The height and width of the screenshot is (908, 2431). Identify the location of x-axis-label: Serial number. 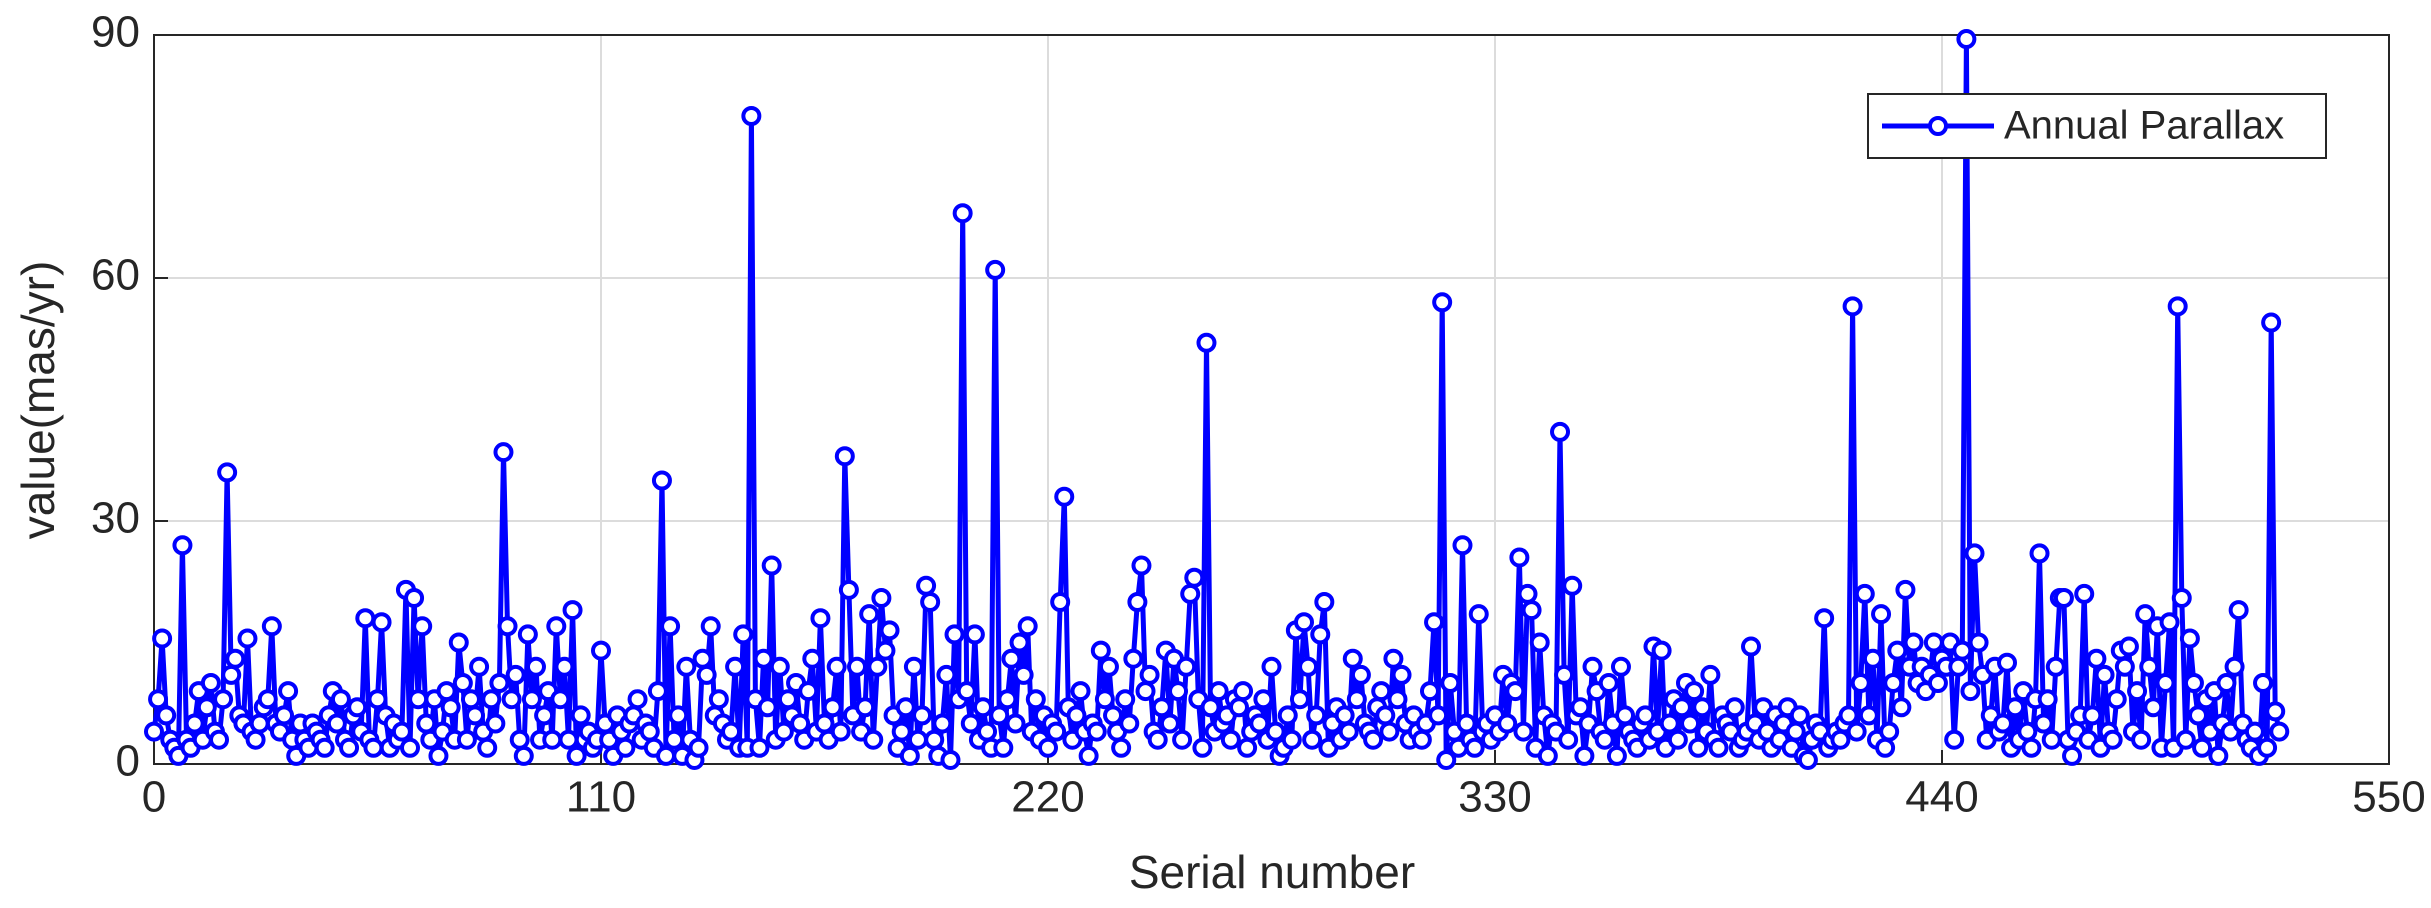
(1272, 872).